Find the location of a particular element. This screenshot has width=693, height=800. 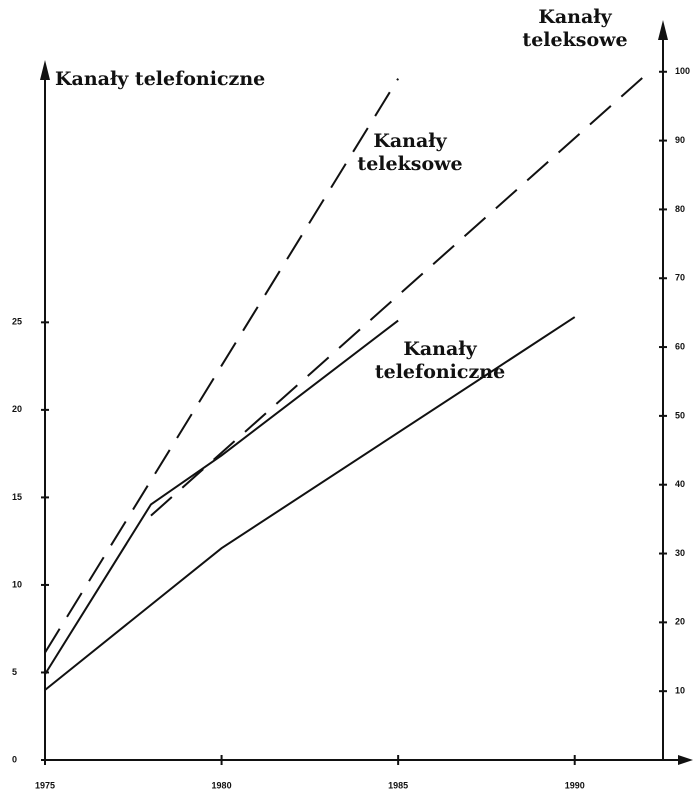

x-tick-label: 1980 is located at coordinates (222, 785).